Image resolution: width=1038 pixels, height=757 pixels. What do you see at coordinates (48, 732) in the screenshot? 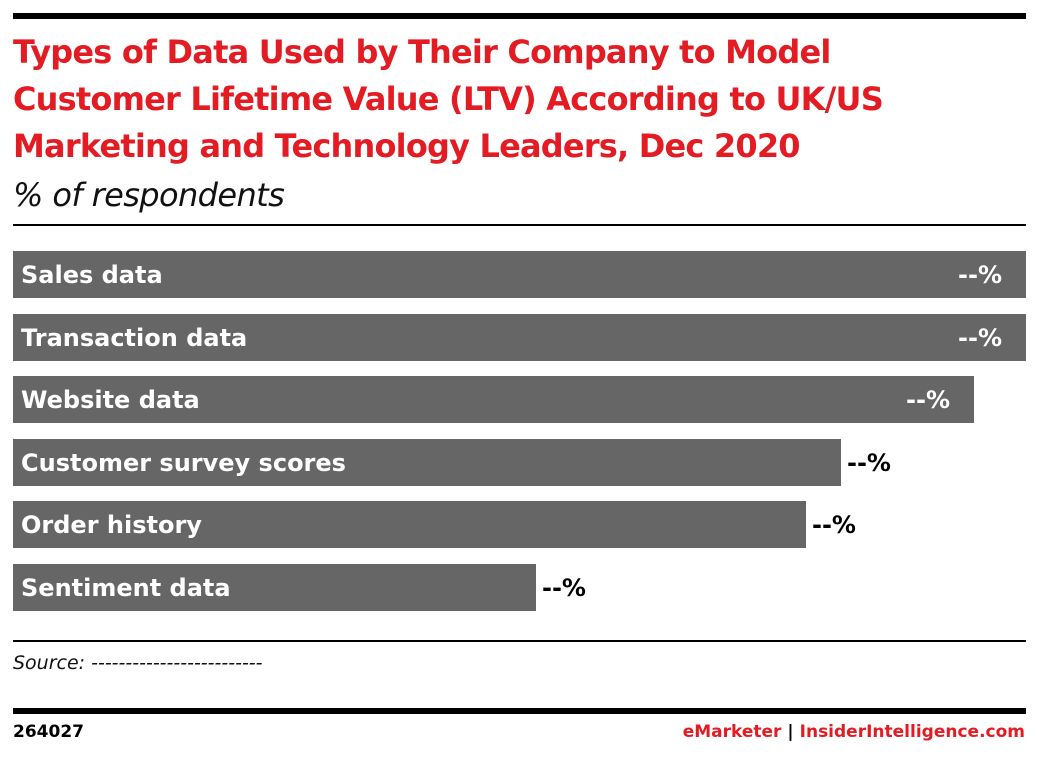
I see `chart-id: 264027` at bounding box center [48, 732].